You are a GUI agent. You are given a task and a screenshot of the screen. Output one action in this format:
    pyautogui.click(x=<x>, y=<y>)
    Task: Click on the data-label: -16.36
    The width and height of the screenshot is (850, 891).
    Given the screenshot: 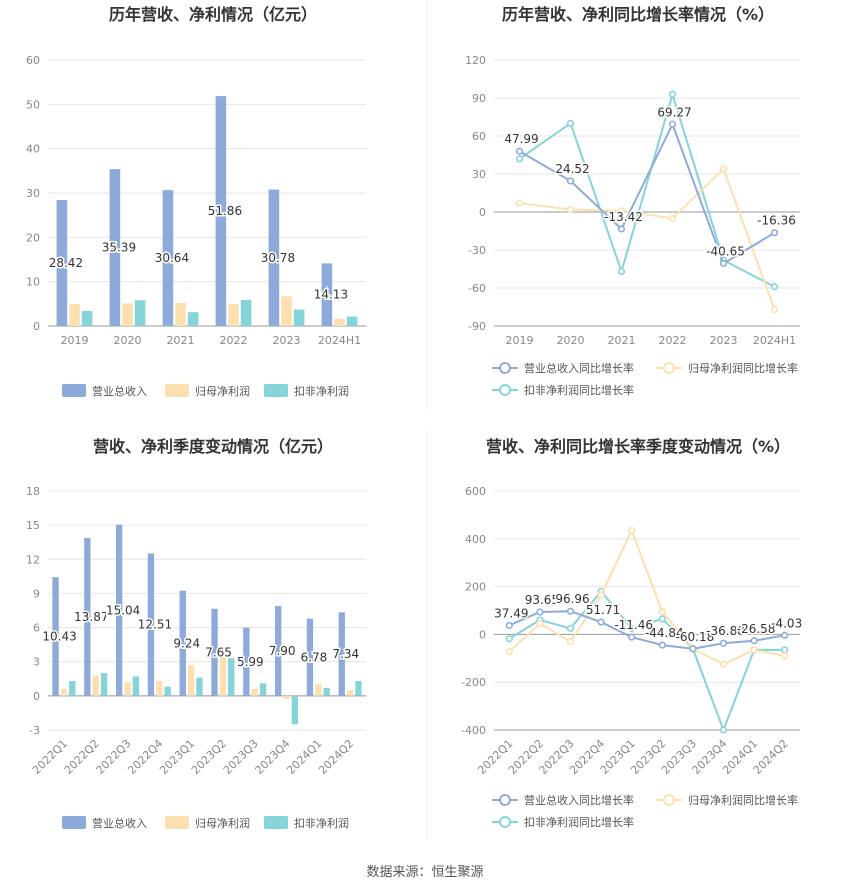 What is the action you would take?
    pyautogui.click(x=776, y=221)
    